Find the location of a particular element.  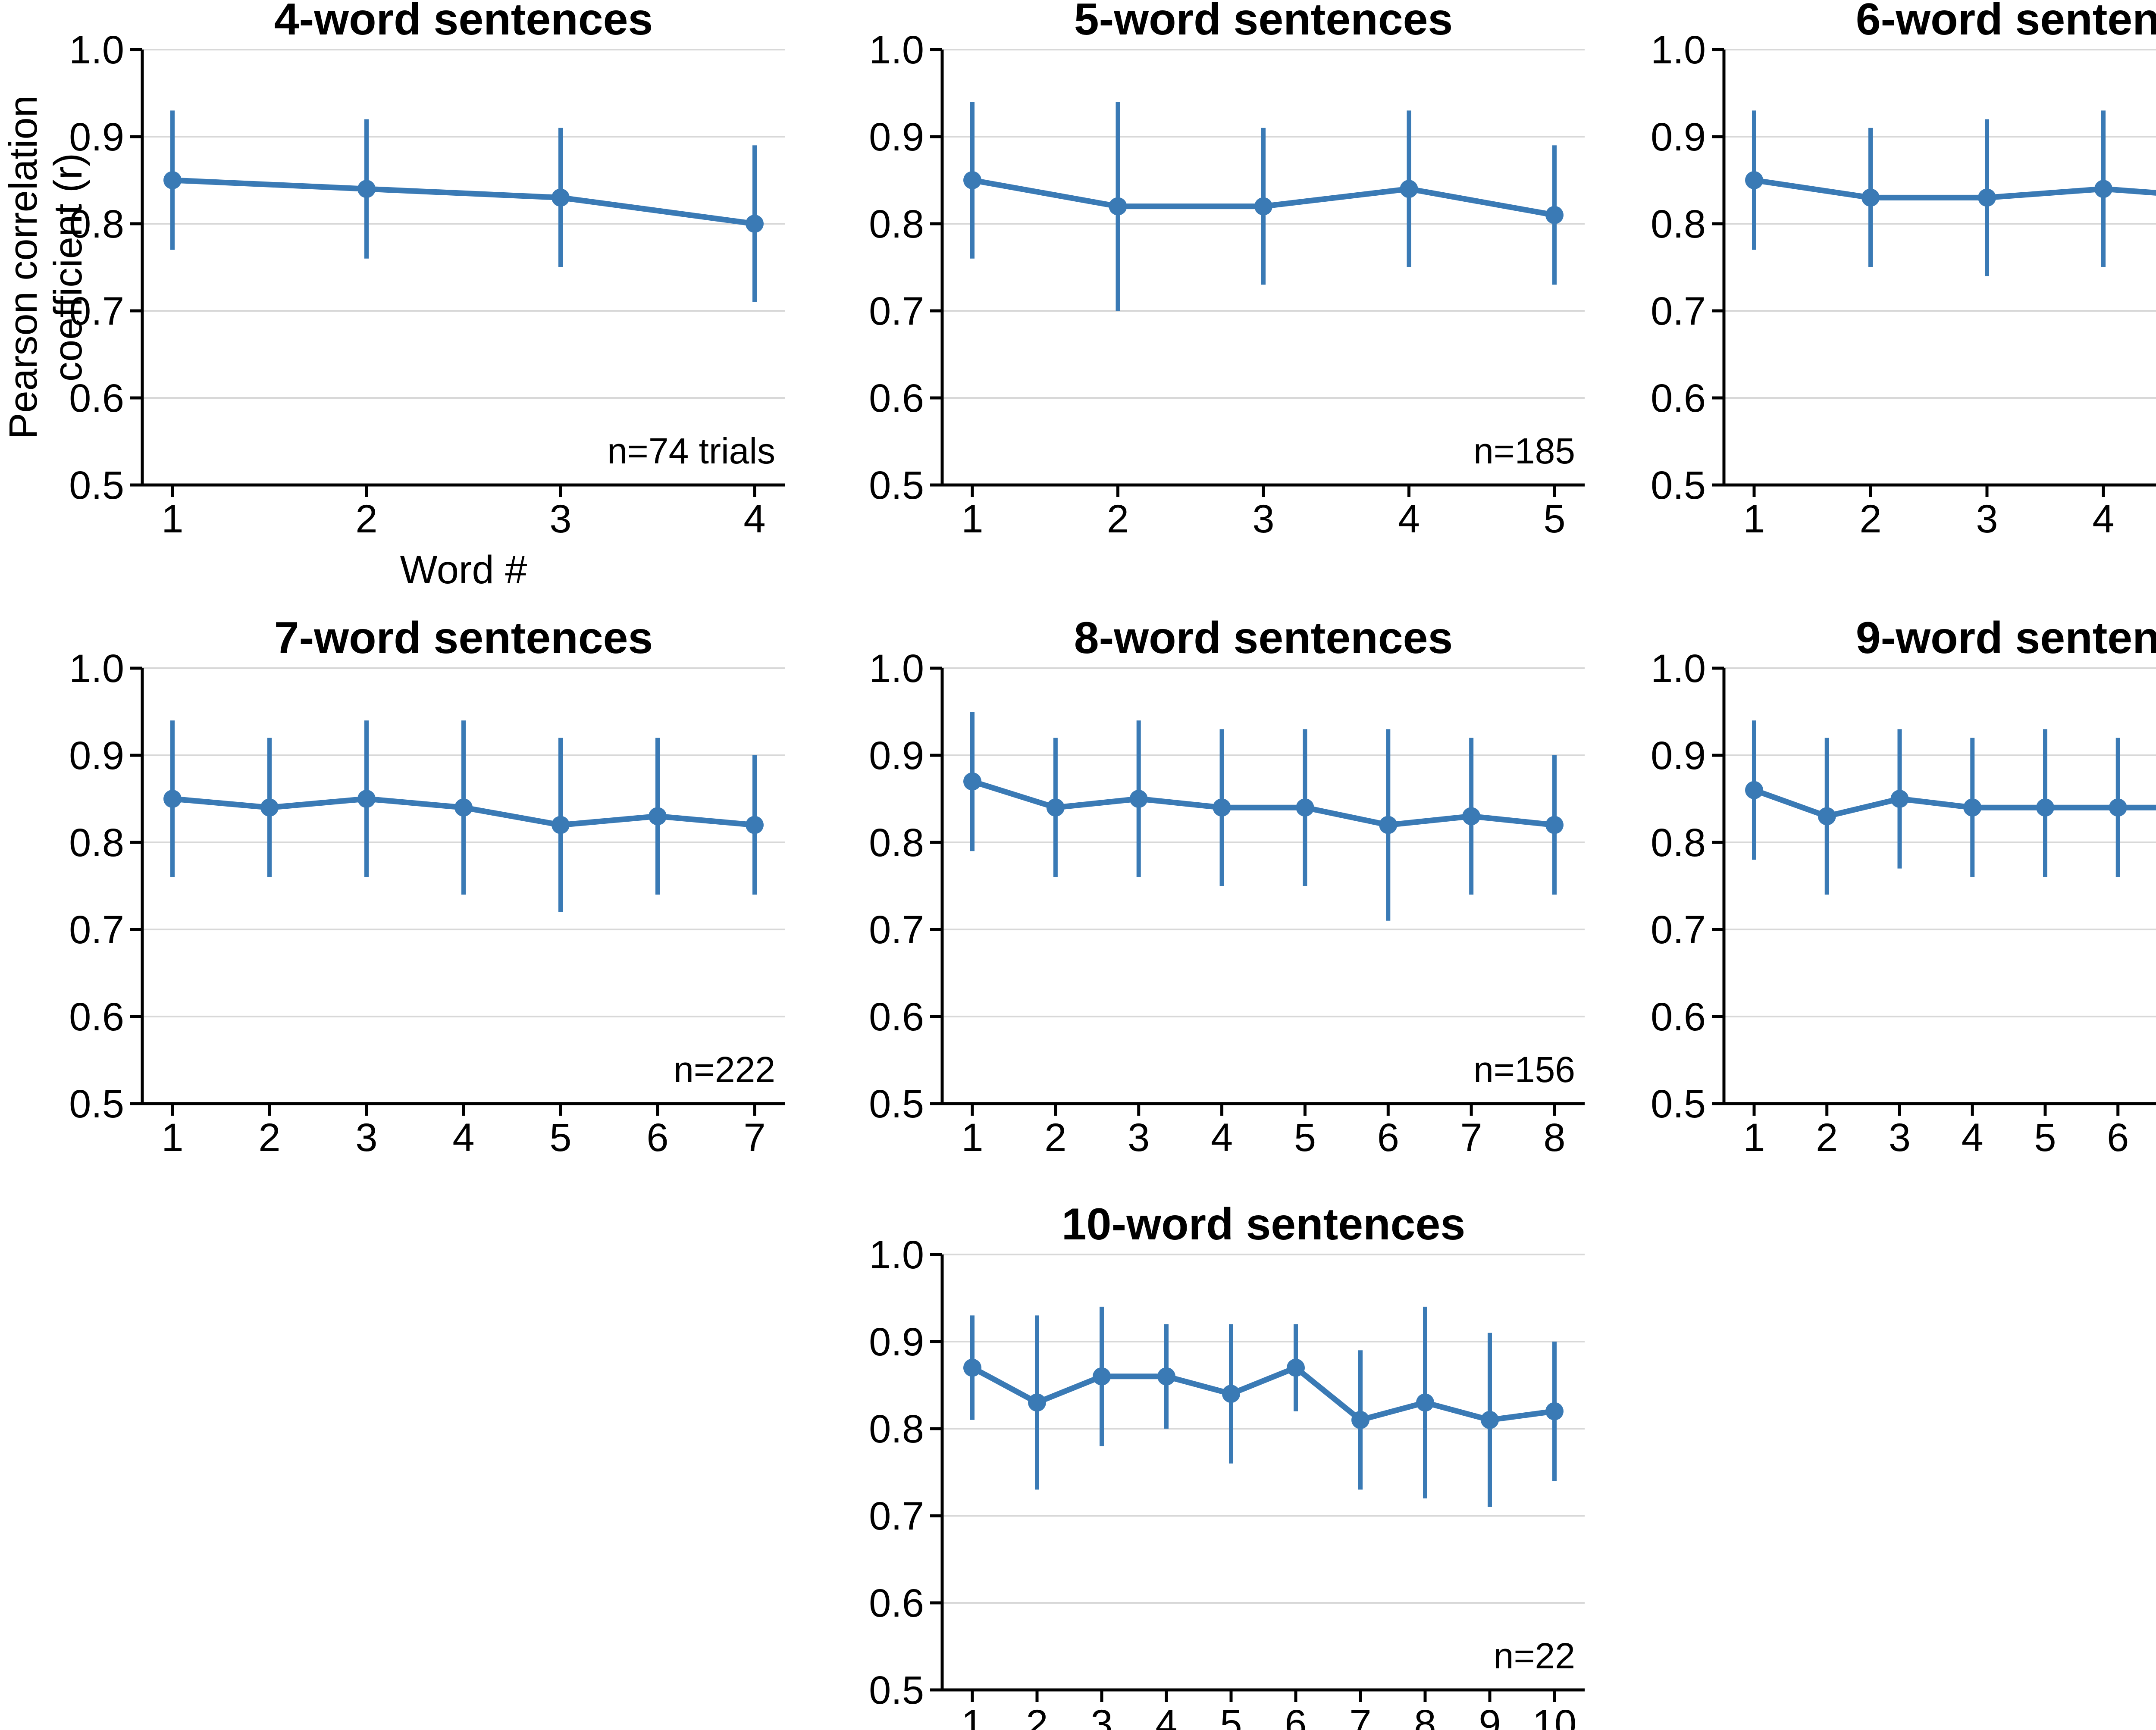

n-trials-annotation: n=77 is located at coordinates (1940, 1069).